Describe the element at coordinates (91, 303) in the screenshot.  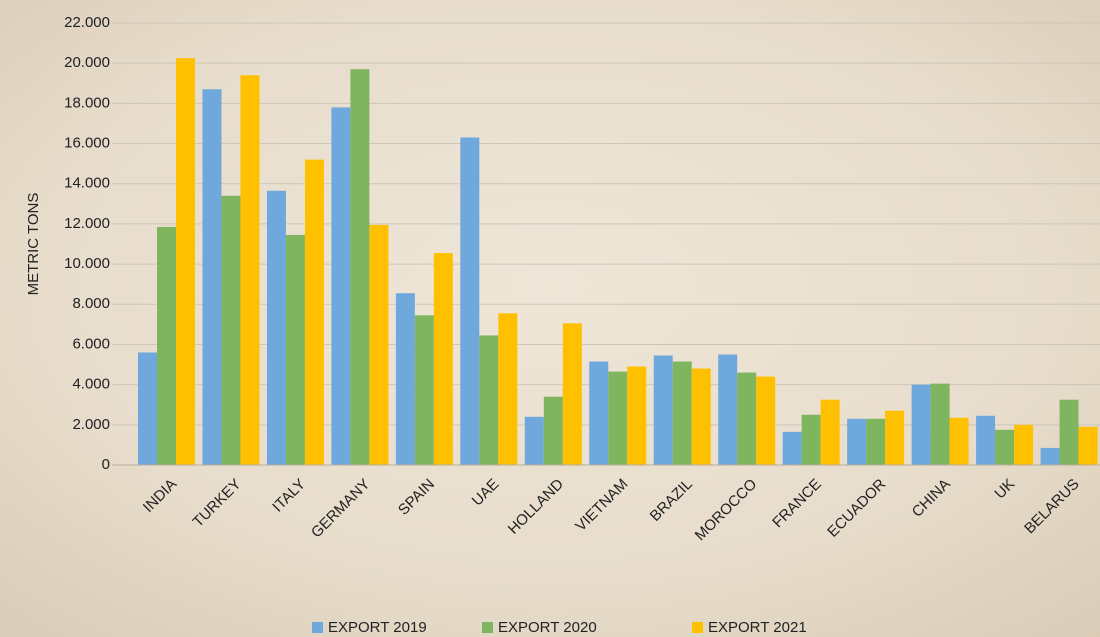
I see `y-tick-label: 8.000` at that location.